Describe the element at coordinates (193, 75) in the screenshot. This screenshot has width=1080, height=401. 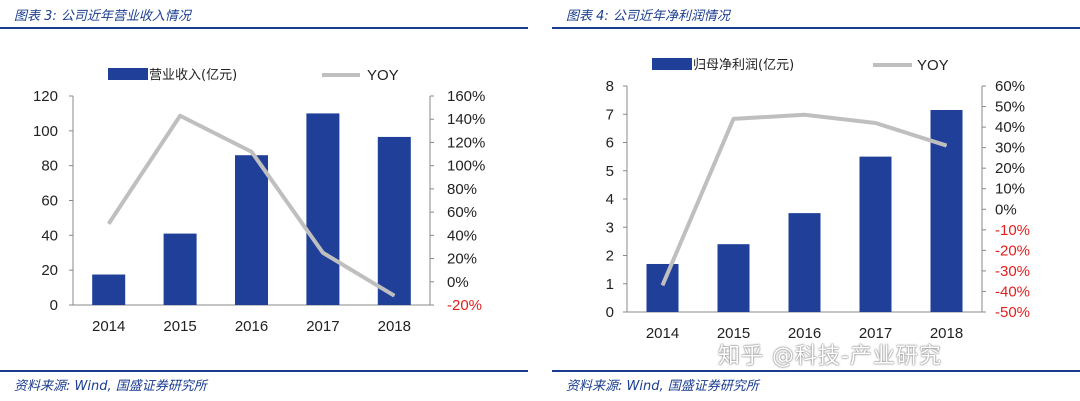
I see `legend-label-bar: 营业收入(亿元)` at that location.